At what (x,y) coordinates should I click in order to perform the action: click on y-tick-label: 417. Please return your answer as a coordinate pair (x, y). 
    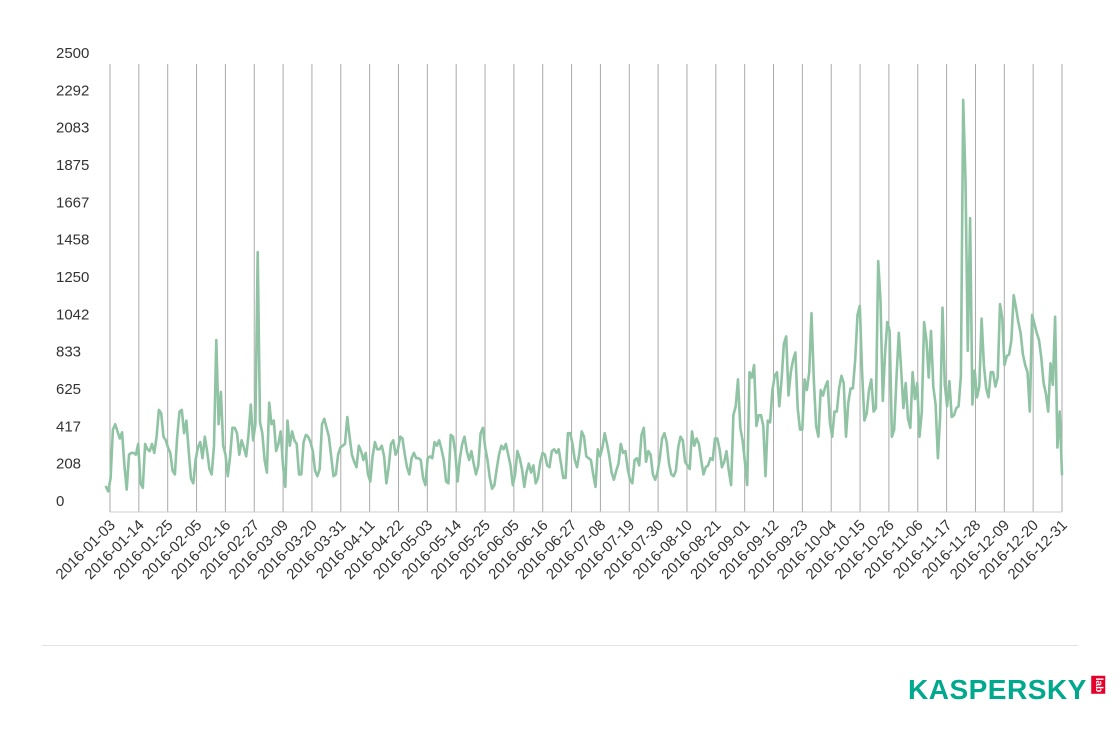
    Looking at the image, I should click on (68, 426).